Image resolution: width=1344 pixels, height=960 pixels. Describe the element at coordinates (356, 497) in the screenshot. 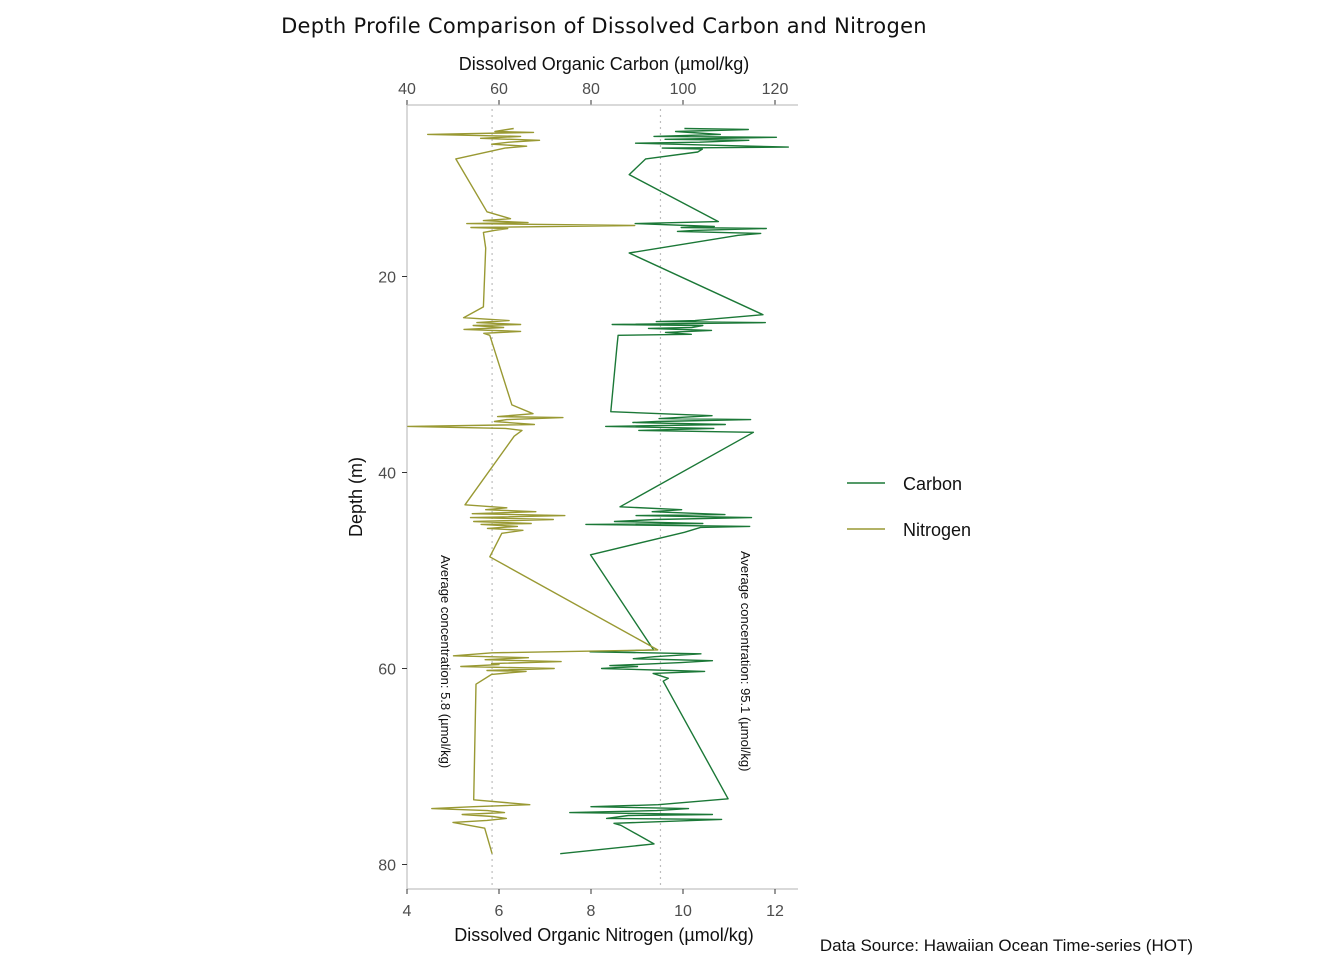

I see `y-axis-title: Depth (m)` at that location.